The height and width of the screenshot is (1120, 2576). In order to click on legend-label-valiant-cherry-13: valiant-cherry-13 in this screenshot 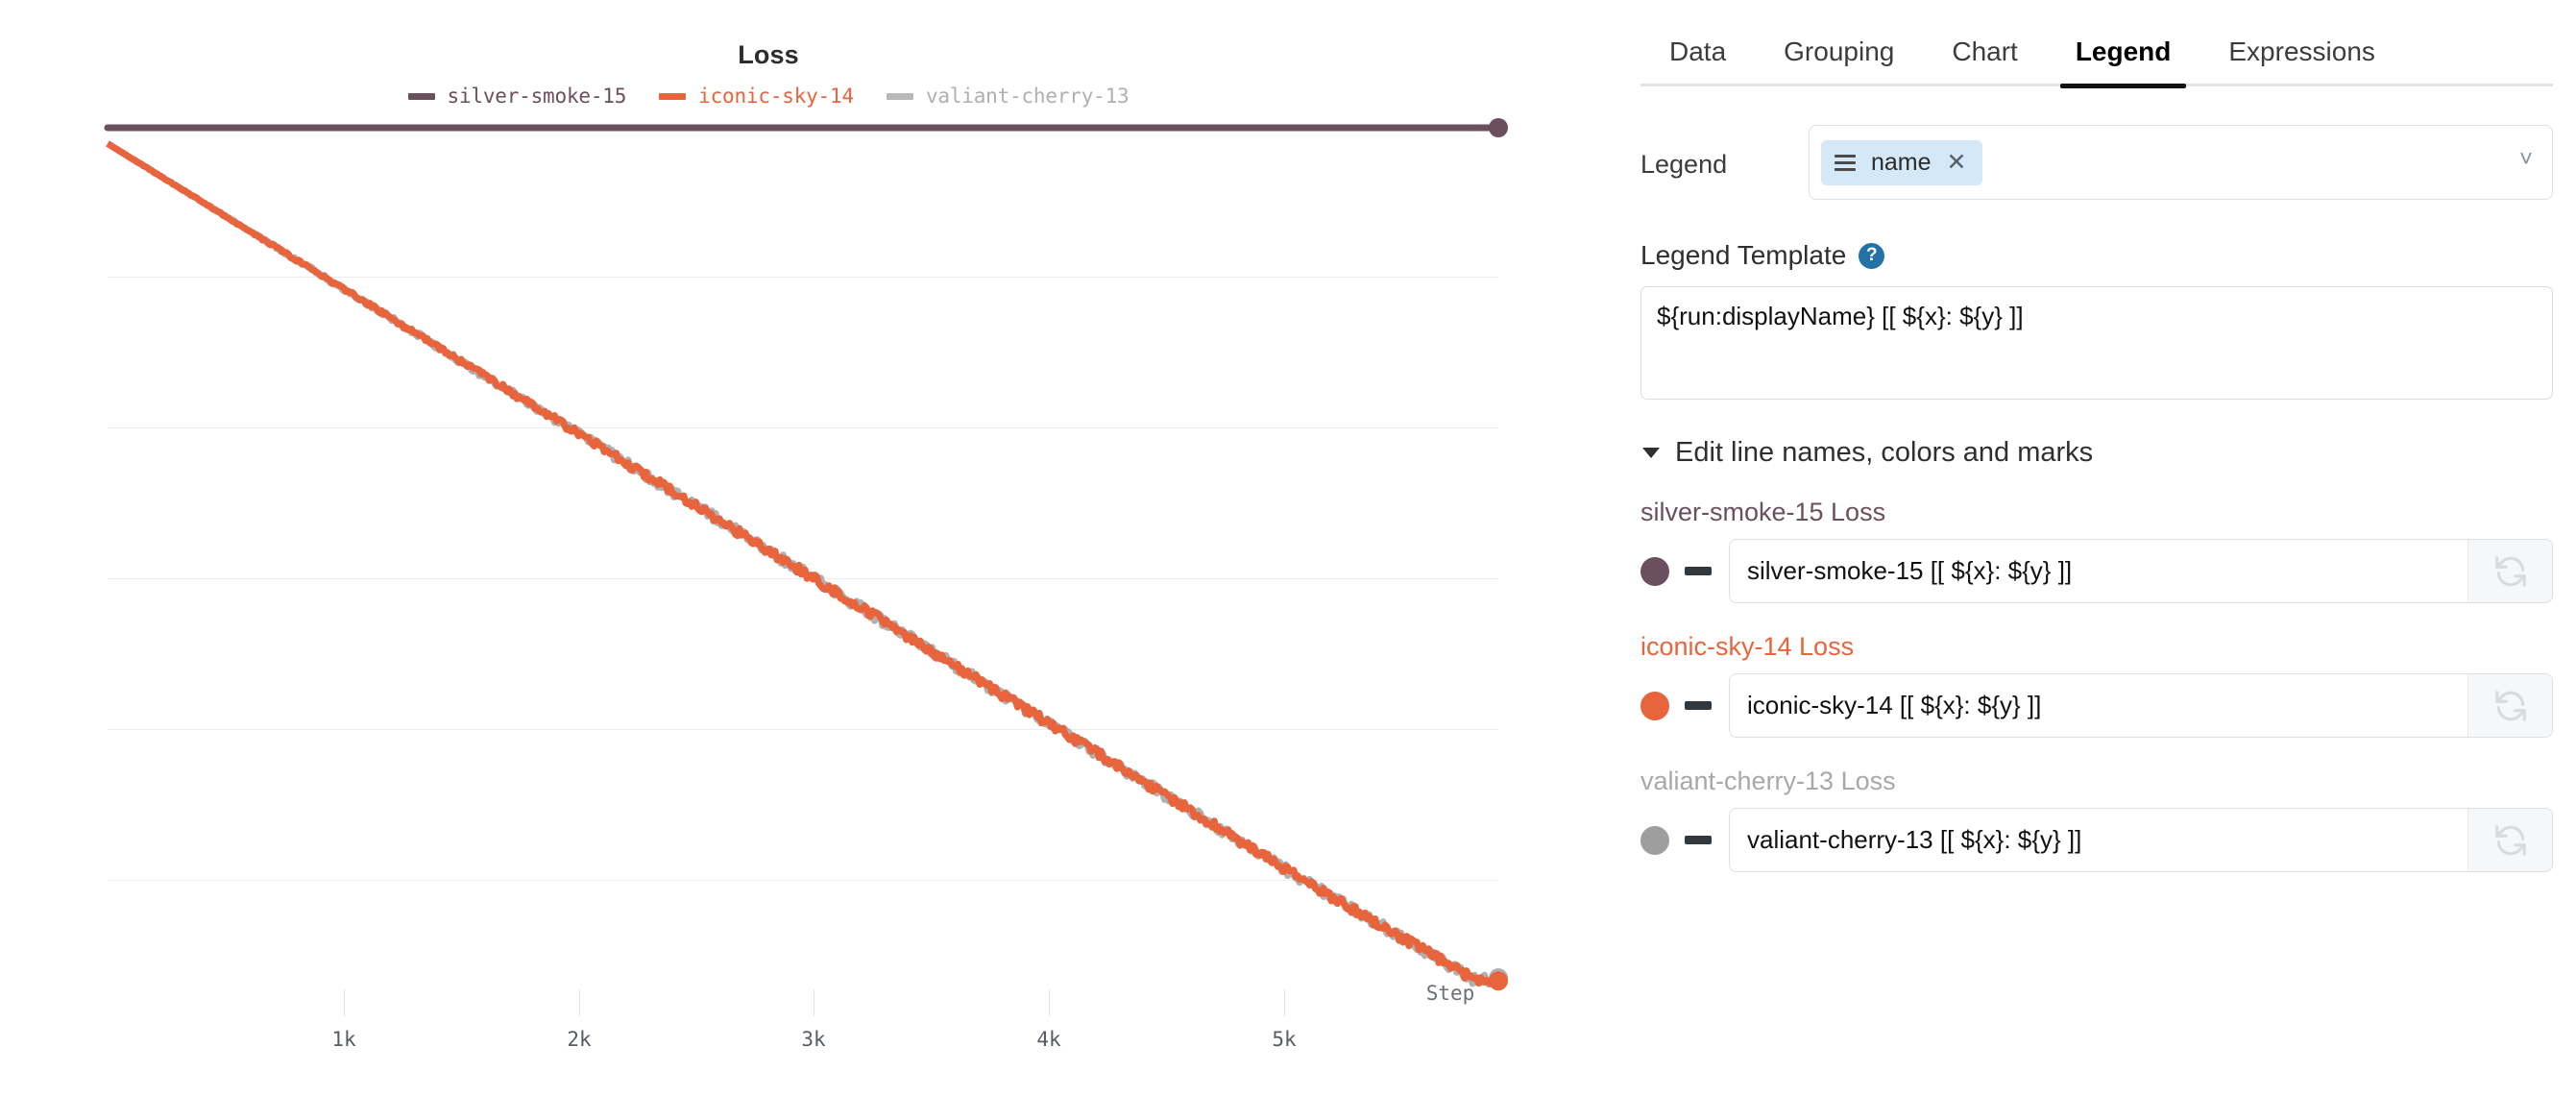, I will do `click(1027, 96)`.